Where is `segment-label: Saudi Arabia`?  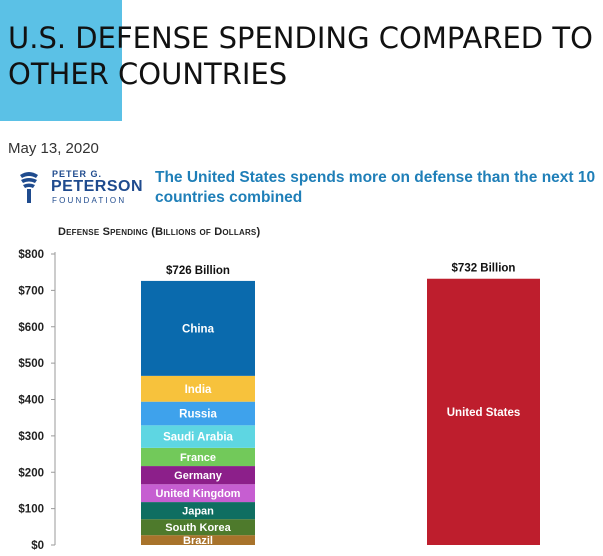 segment-label: Saudi Arabia is located at coordinates (198, 438).